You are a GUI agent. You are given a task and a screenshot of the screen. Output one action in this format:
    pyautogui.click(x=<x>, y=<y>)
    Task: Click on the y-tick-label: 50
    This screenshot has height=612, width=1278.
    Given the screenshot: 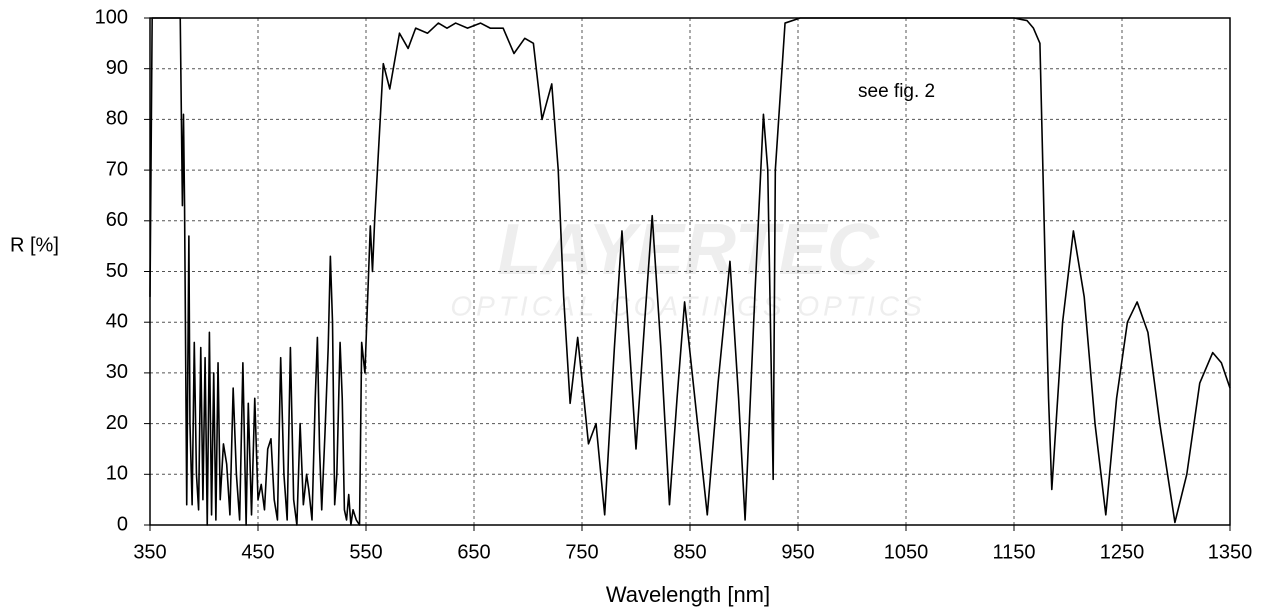 What is the action you would take?
    pyautogui.click(x=117, y=271)
    